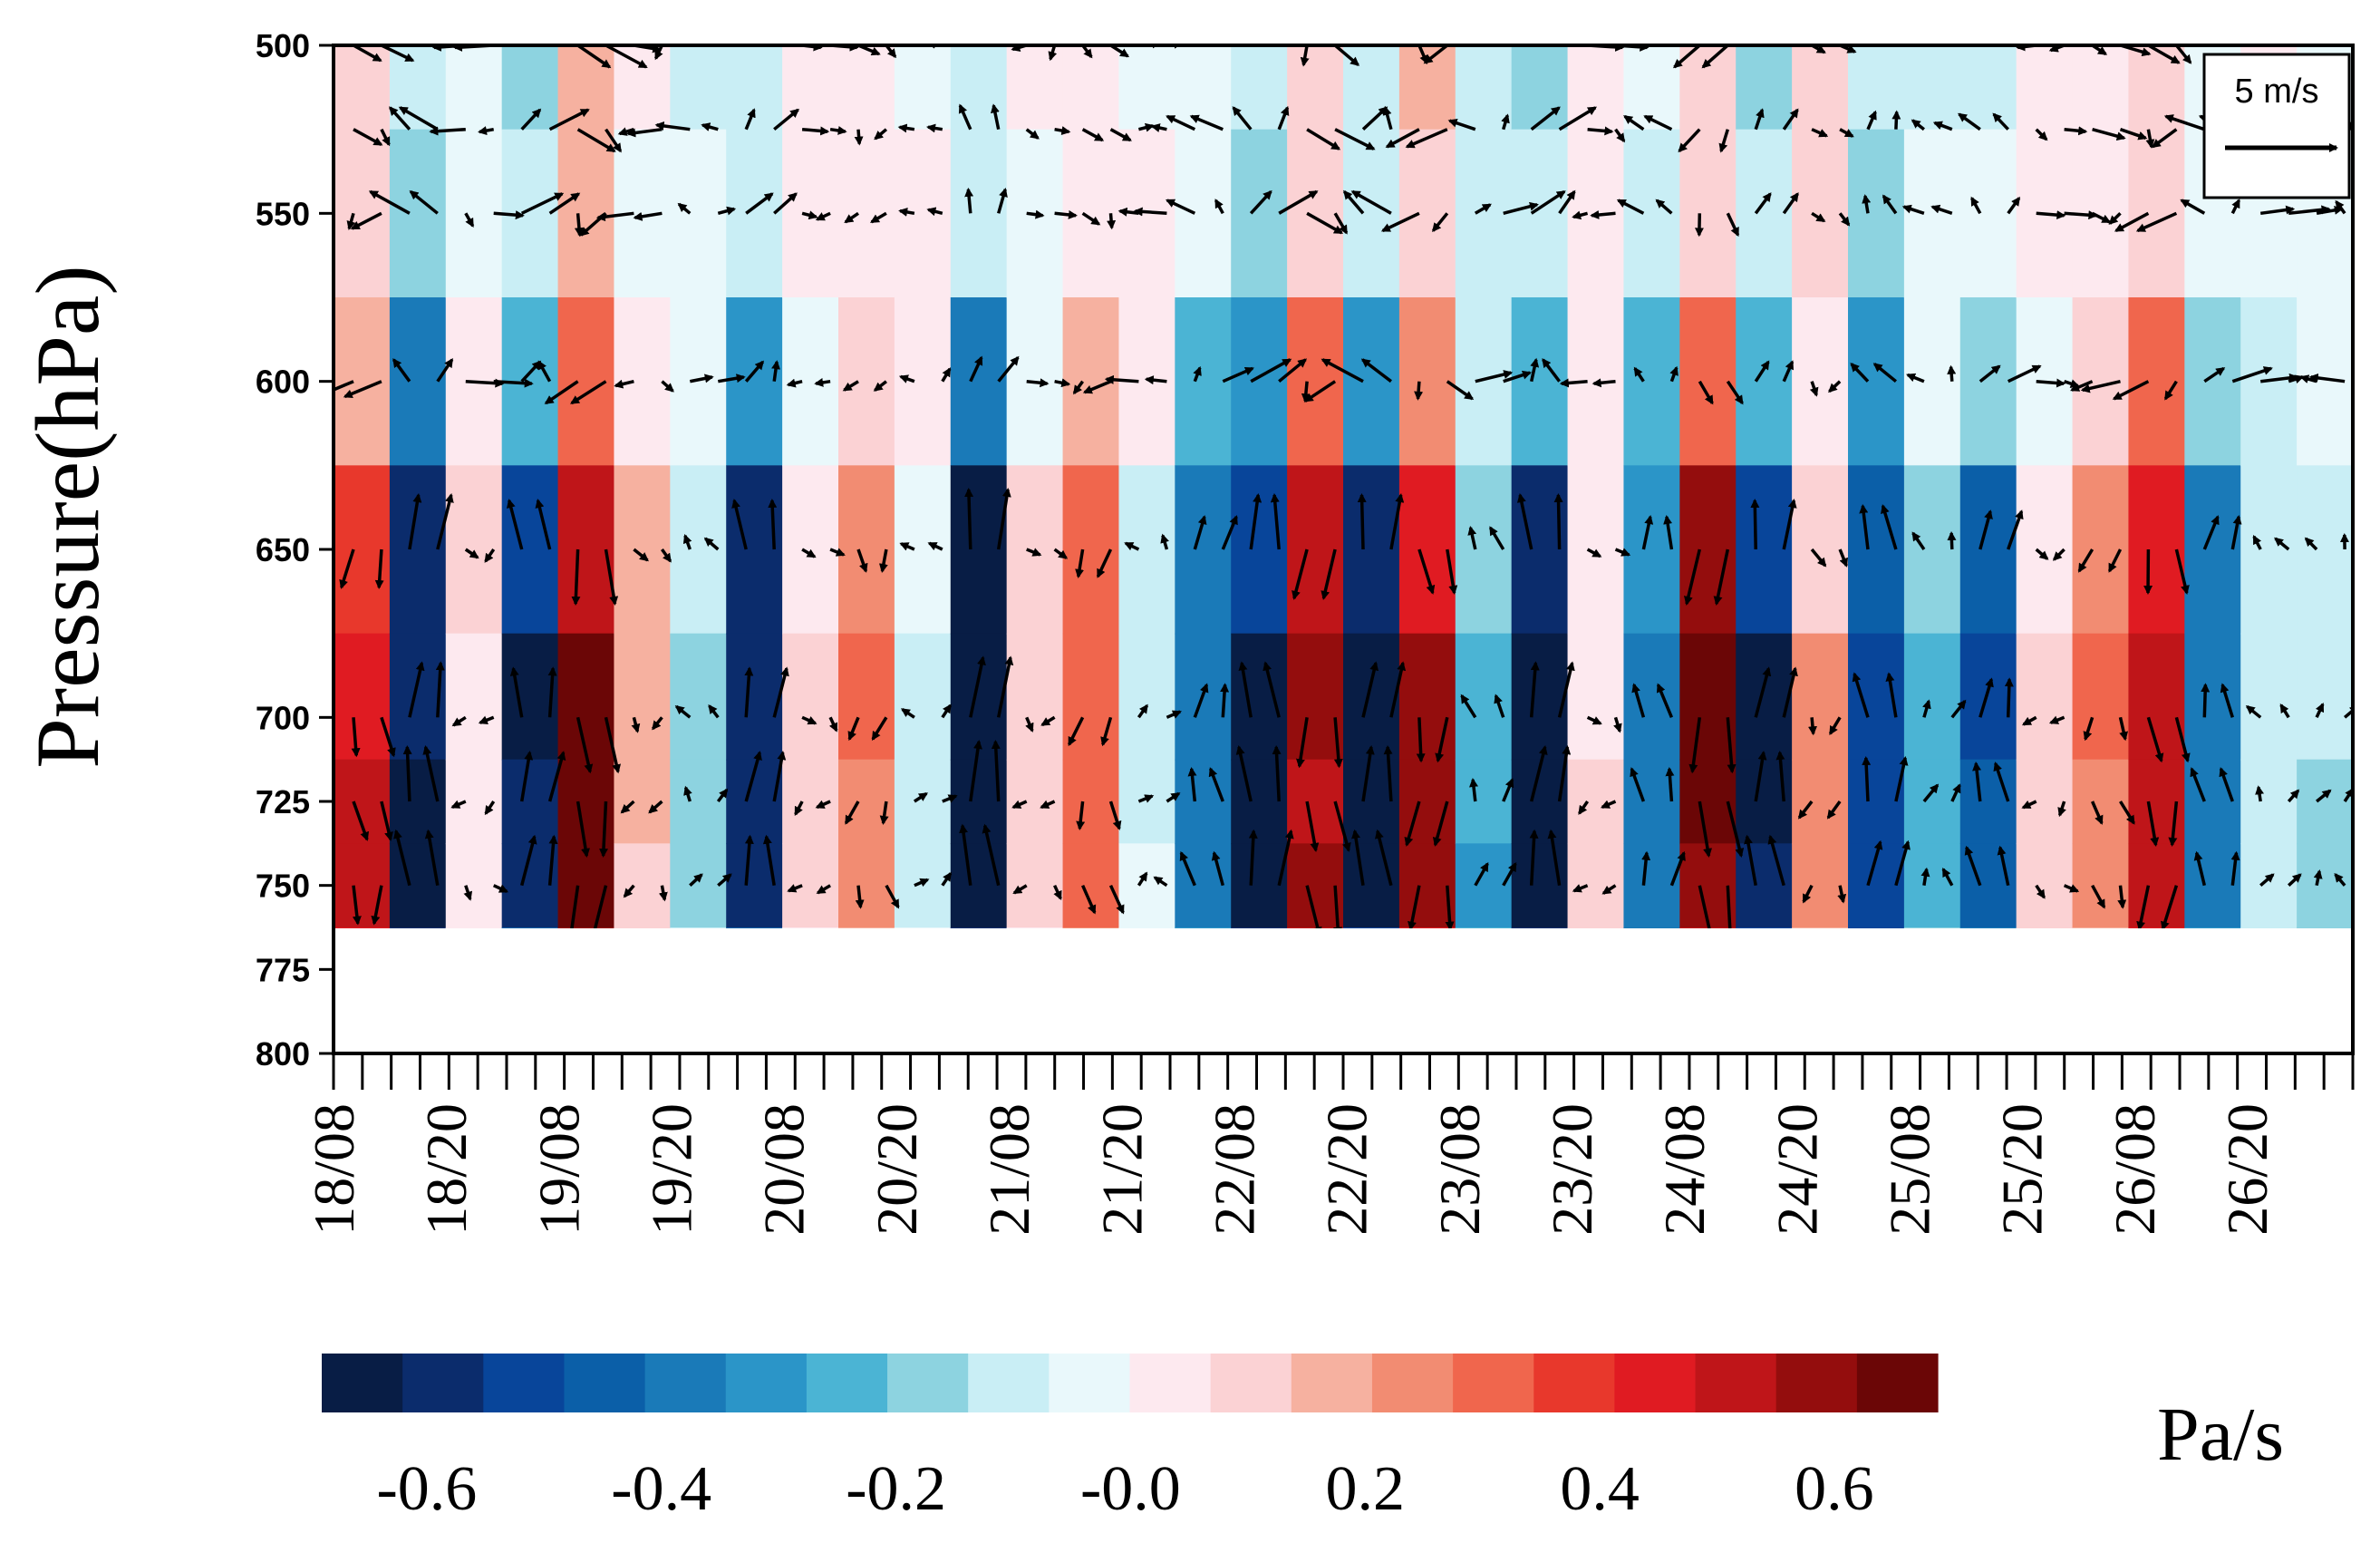  Describe the element at coordinates (2247, 1169) in the screenshot. I see `x-tick-label: 26/20` at that location.